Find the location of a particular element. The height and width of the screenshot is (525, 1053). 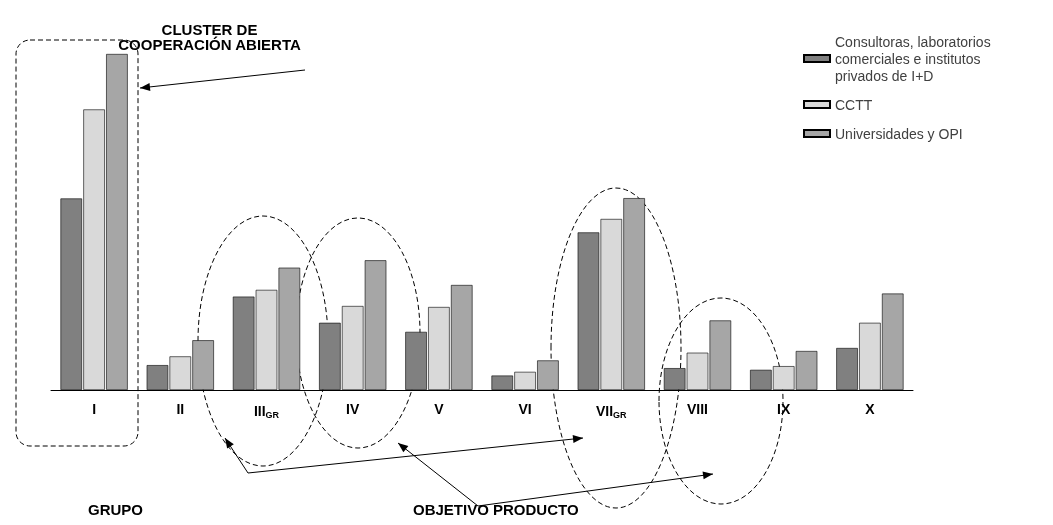

legend-label: Universidades y OPI is located at coordinates (899, 133).